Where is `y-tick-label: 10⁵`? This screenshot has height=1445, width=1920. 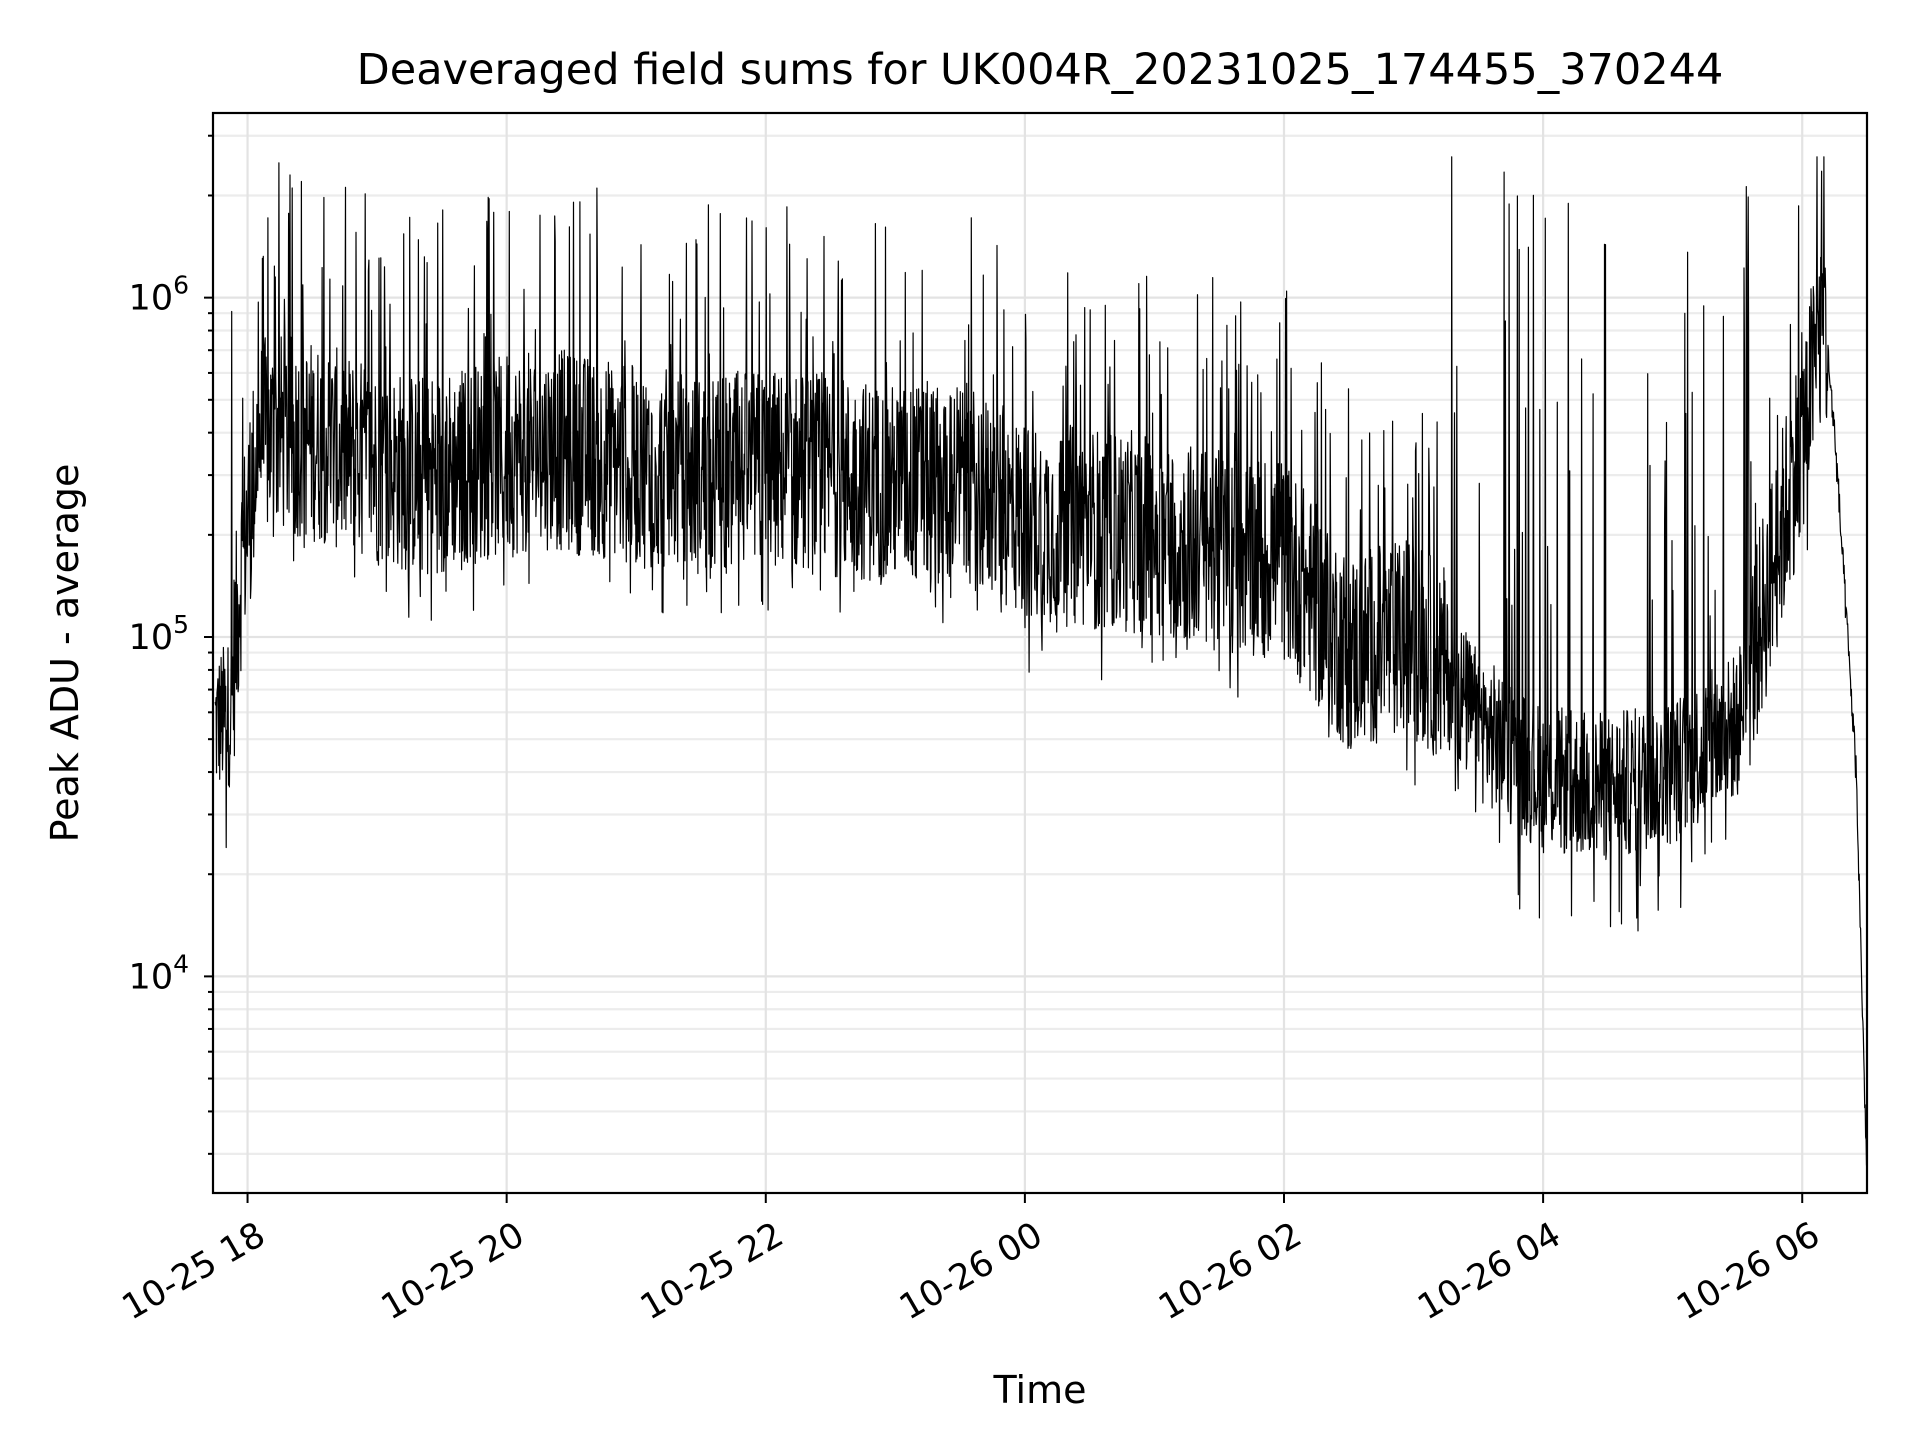
y-tick-label: 10⁵ is located at coordinates (159, 634).